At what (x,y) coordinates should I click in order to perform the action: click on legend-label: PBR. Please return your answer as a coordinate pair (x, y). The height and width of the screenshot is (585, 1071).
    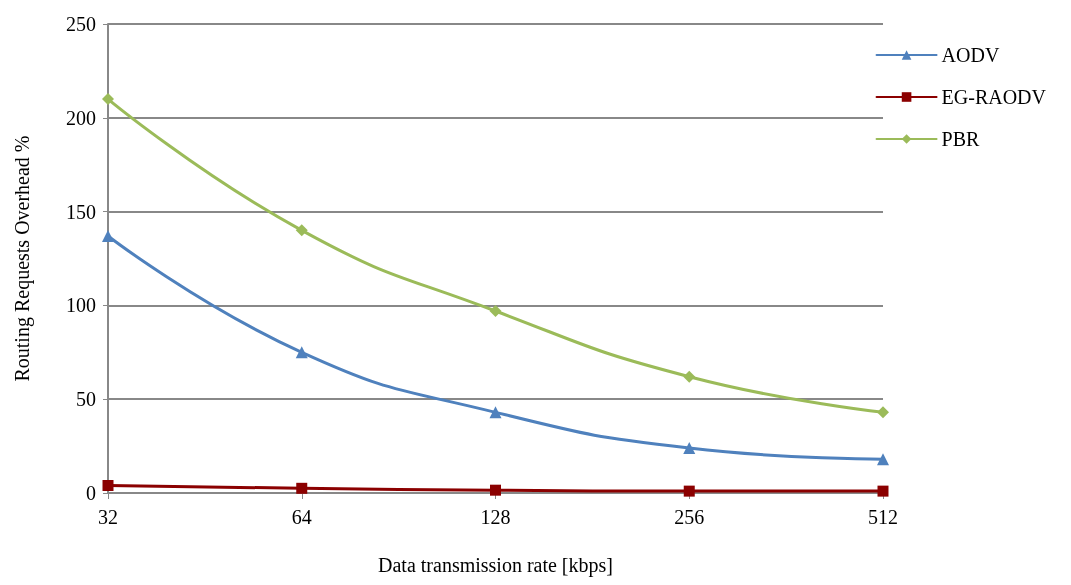
    Looking at the image, I should click on (961, 139).